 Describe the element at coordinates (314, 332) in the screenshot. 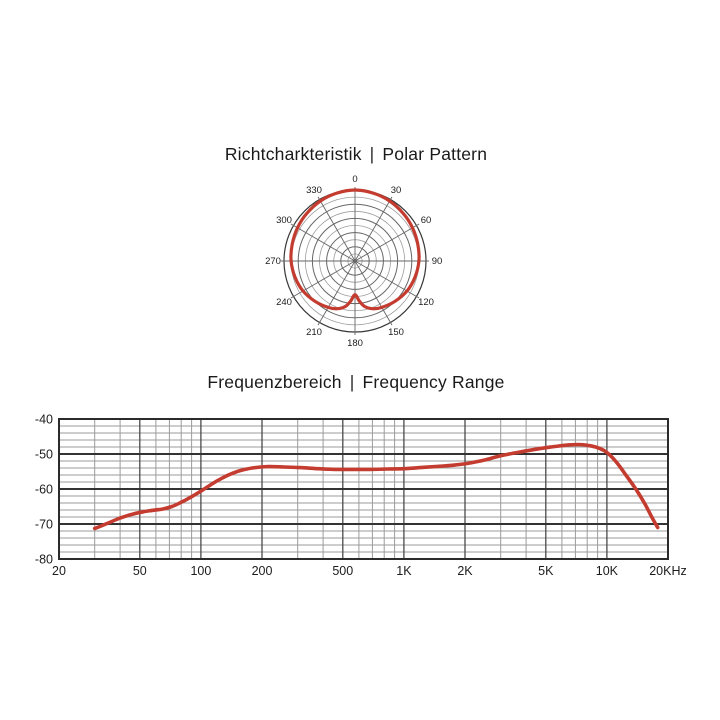

I see `polar-angle-label-210: 210` at that location.